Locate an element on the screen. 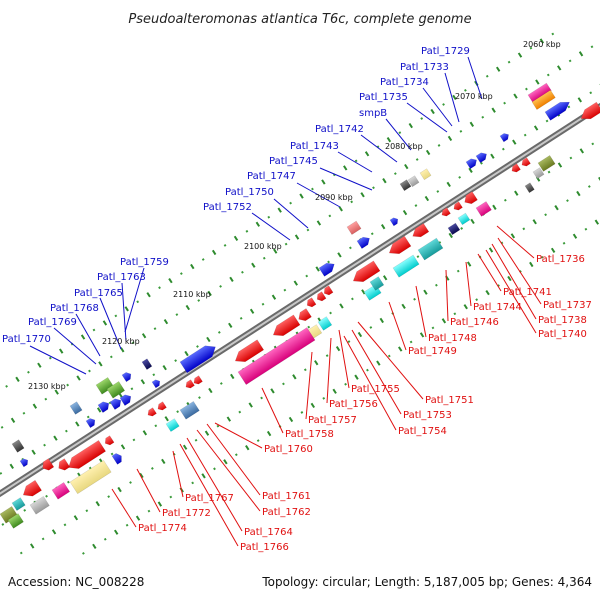  gene-label-patl-1749: Patl_1749 is located at coordinates (432, 351).